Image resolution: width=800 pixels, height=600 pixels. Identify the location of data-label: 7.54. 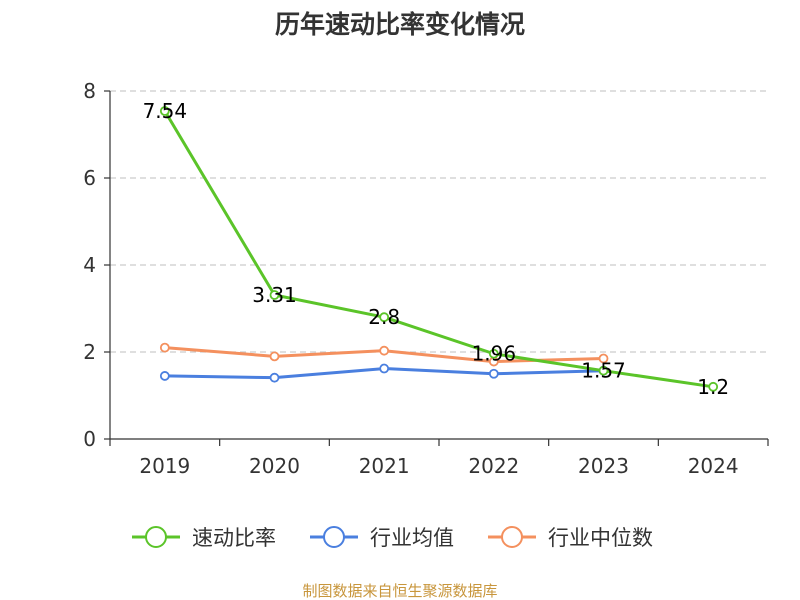
(165, 111).